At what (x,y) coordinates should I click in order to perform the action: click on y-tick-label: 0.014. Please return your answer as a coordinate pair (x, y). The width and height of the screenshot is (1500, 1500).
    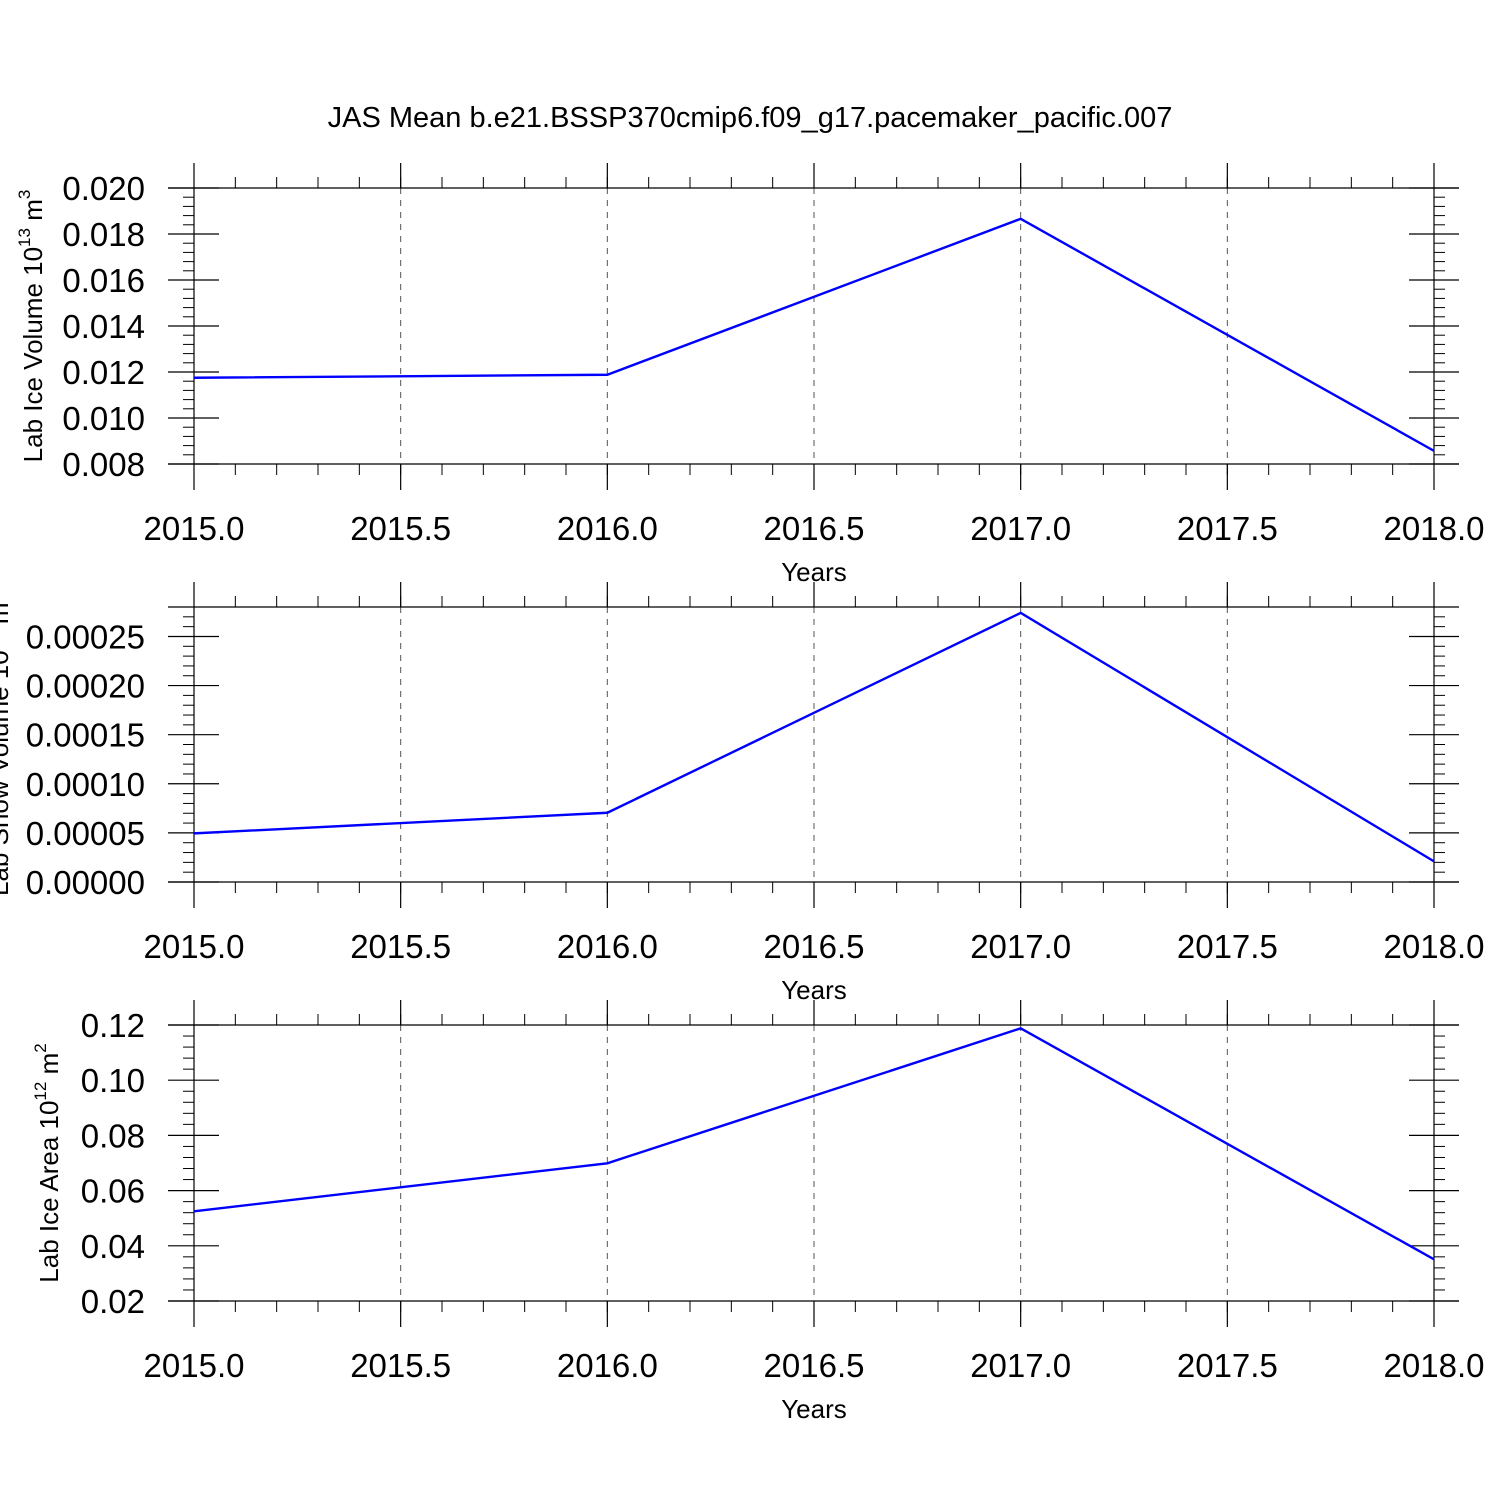
    Looking at the image, I should click on (103, 326).